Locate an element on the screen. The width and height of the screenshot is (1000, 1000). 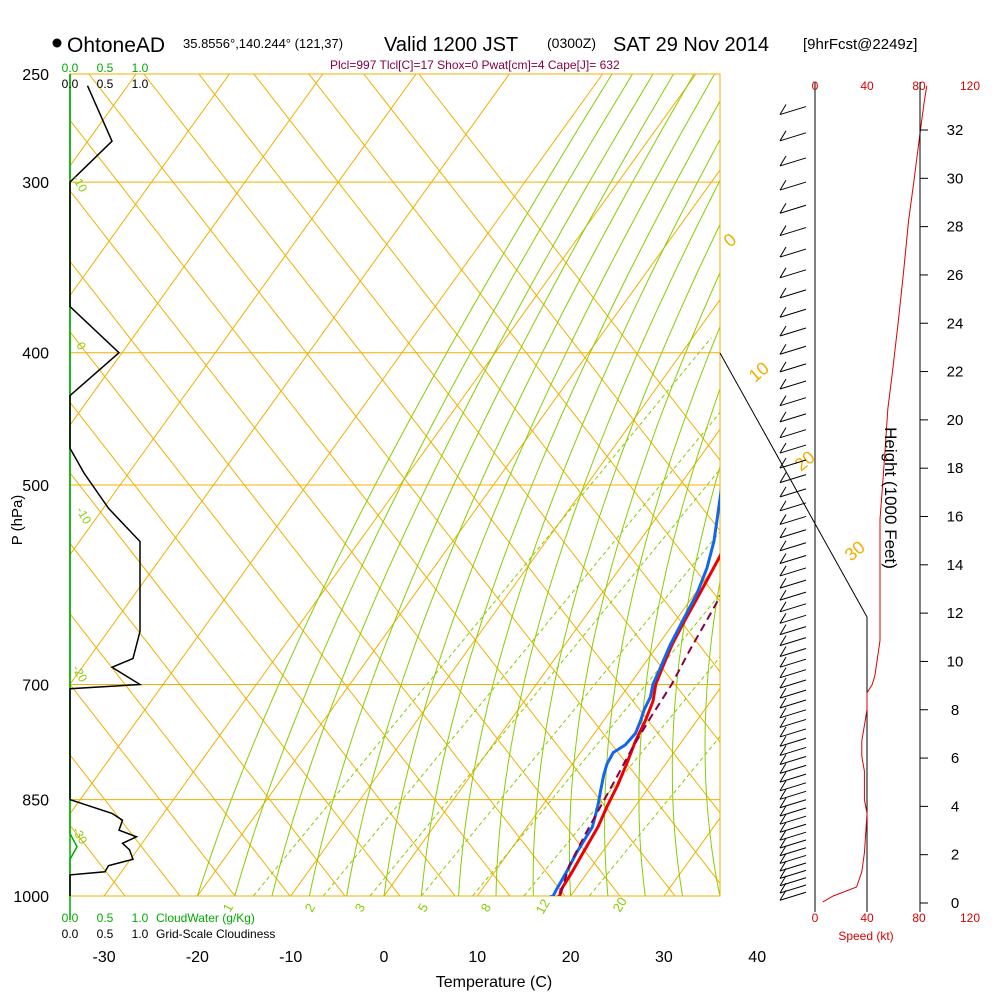
cloudwater-scale-label-top: 0.5 is located at coordinates (105, 68).